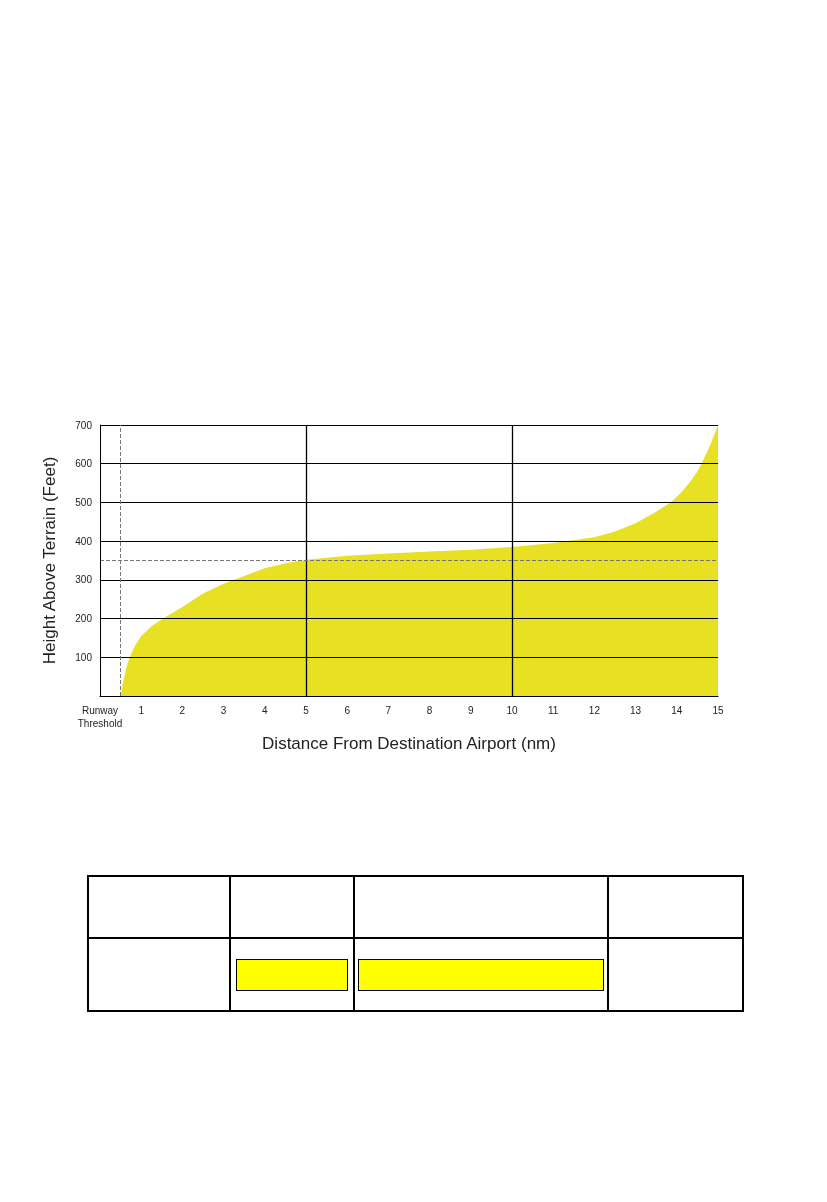 This screenshot has height=1202, width=827. What do you see at coordinates (84, 580) in the screenshot?
I see `y-tick-label: 300` at bounding box center [84, 580].